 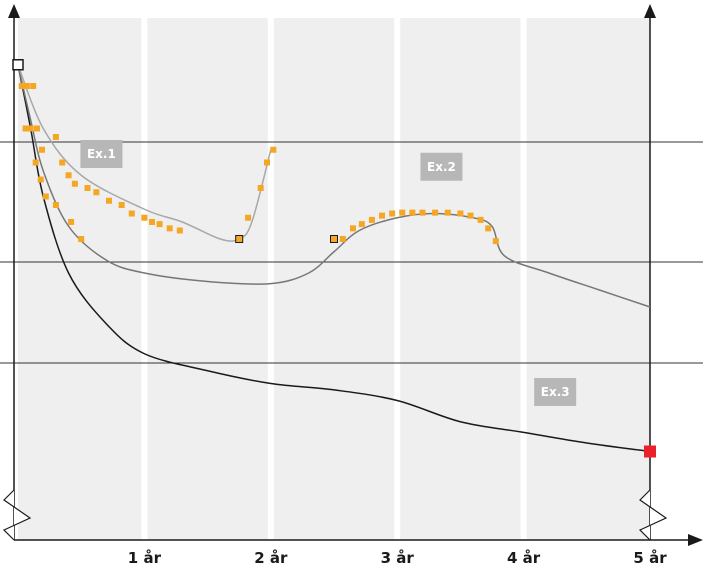 What do you see at coordinates (271, 558) in the screenshot?
I see `x-tick-label: 2 år` at bounding box center [271, 558].